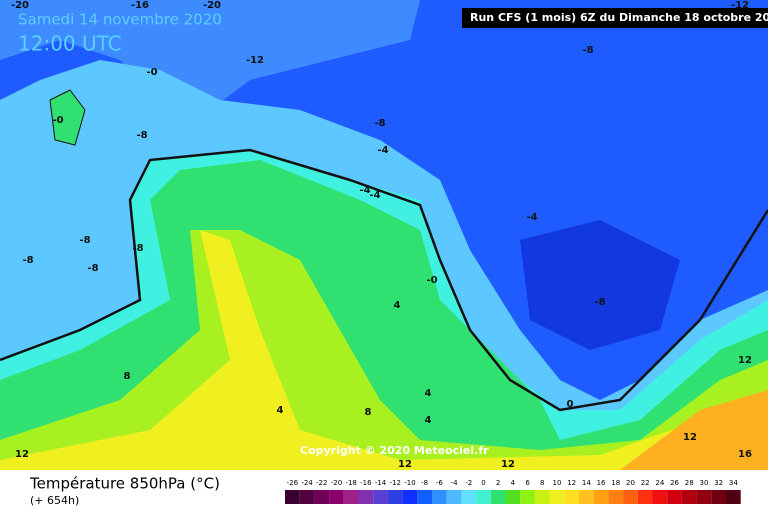  Describe the element at coordinates (718, 483) in the screenshot. I see `legend-tick: 32` at that location.